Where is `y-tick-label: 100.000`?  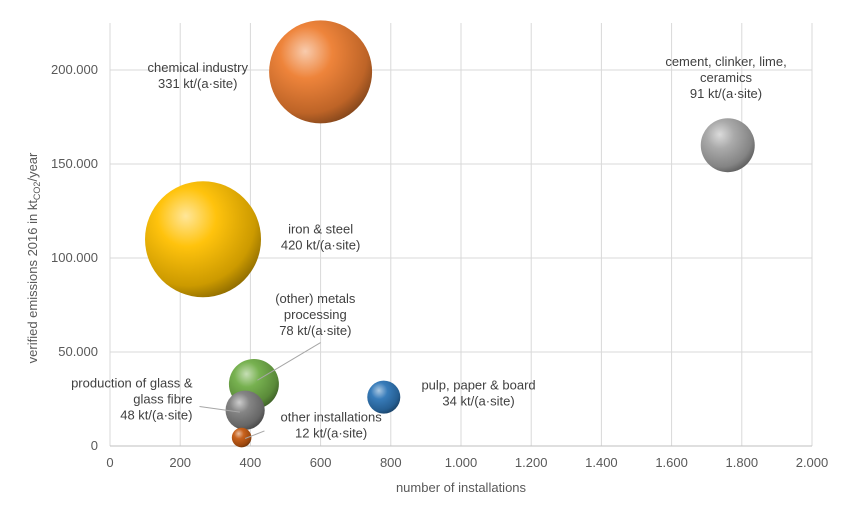 y-tick-label: 100.000 is located at coordinates (74, 257).